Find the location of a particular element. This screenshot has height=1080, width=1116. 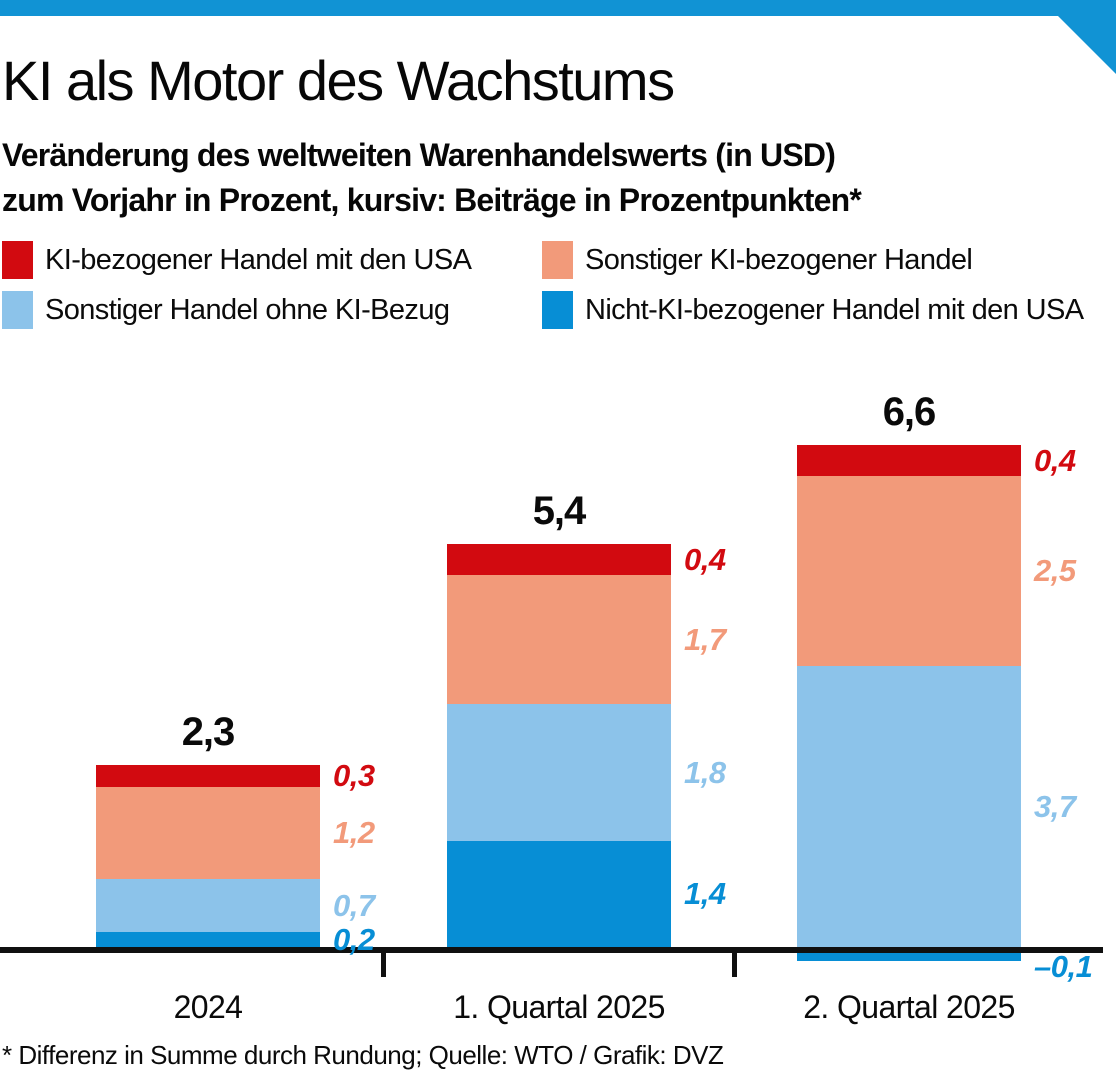

bar-segment-value-label: –0,1 is located at coordinates (1063, 966).